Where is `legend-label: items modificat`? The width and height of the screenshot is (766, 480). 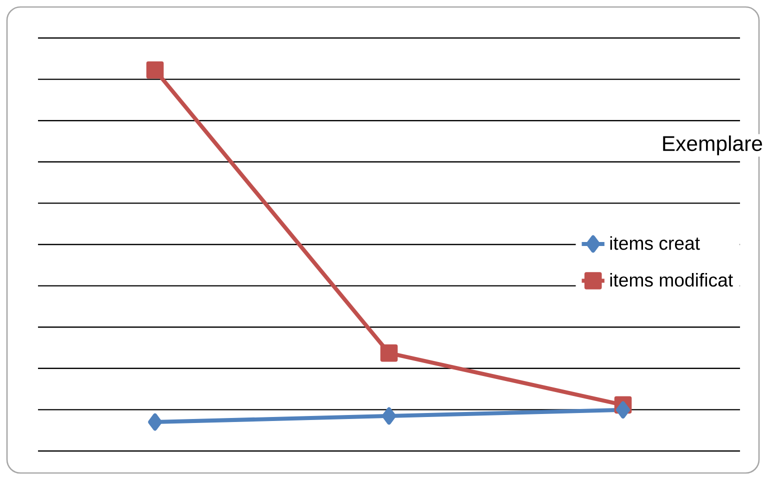 legend-label: items modificat is located at coordinates (671, 280).